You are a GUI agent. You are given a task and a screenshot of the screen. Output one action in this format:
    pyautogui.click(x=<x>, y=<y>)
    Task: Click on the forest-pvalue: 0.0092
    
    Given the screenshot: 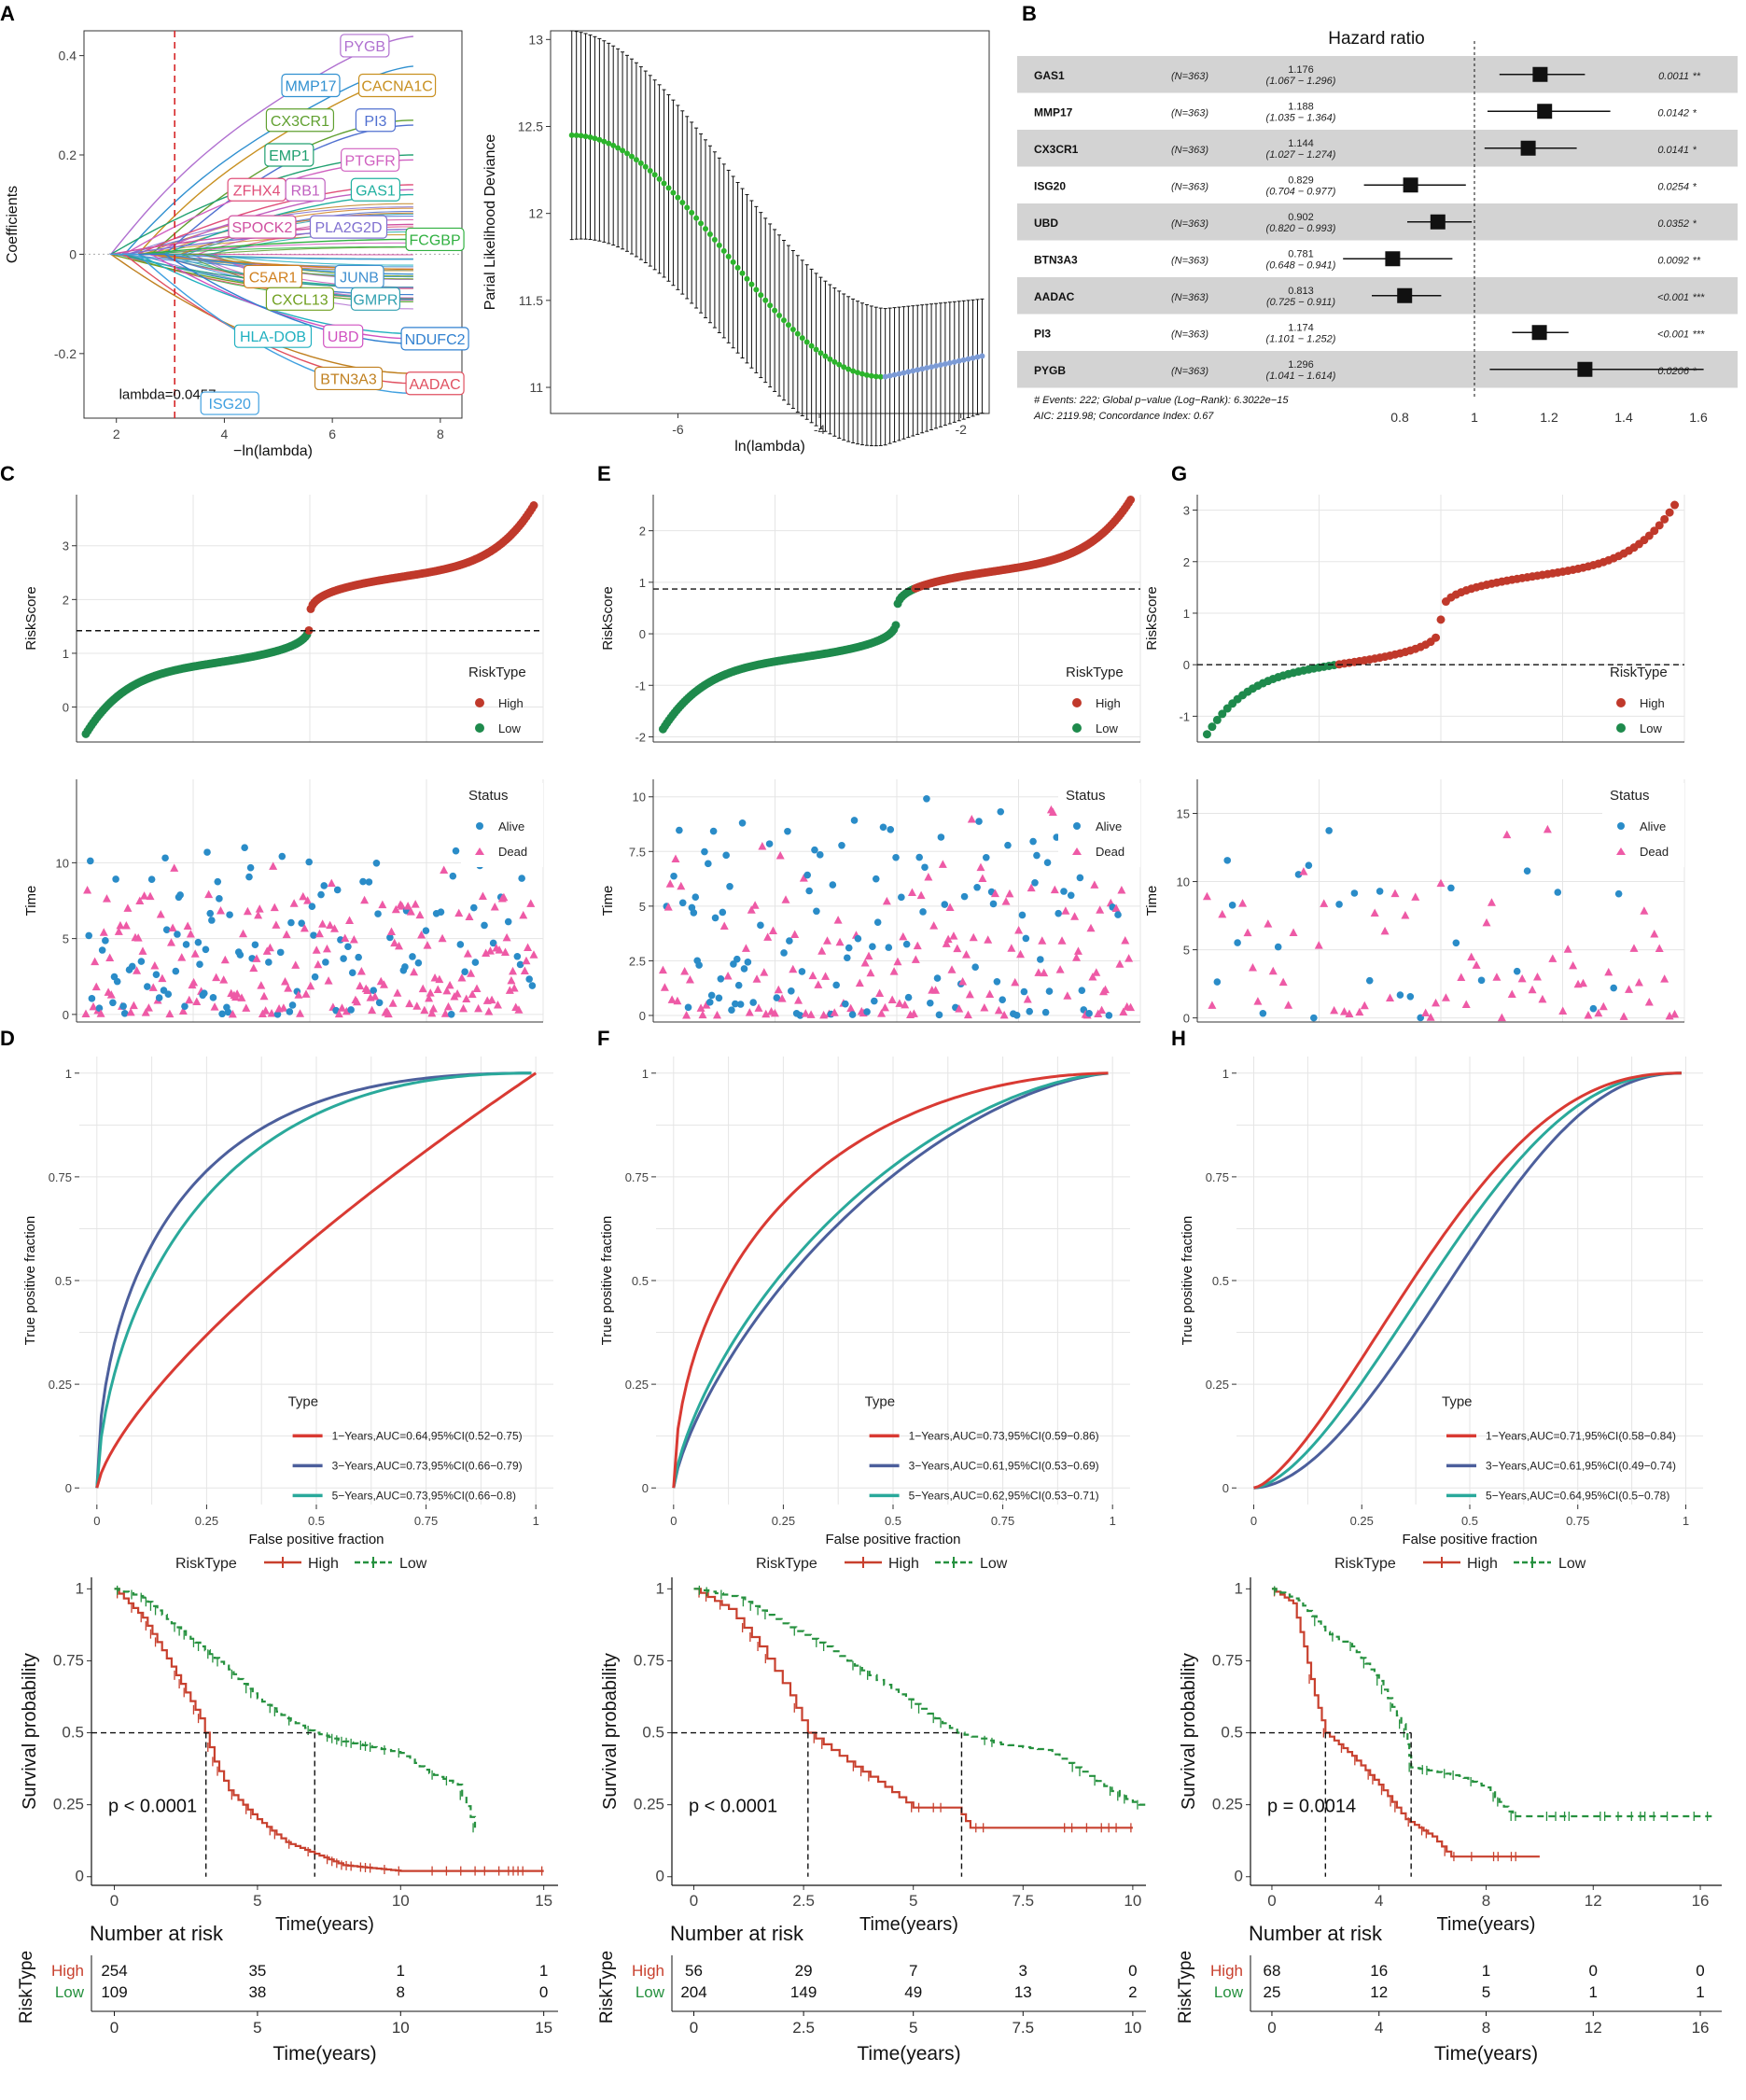 What is the action you would take?
    pyautogui.click(x=1673, y=260)
    